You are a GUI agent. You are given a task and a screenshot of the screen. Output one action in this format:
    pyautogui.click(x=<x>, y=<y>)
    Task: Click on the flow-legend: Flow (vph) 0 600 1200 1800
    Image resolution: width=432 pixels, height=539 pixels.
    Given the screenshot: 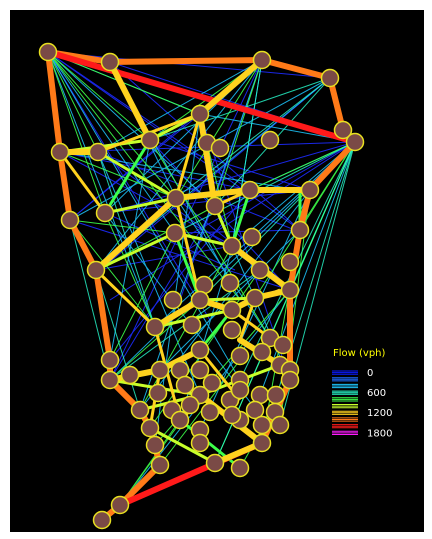 What is the action you would take?
    pyautogui.click(x=362, y=393)
    